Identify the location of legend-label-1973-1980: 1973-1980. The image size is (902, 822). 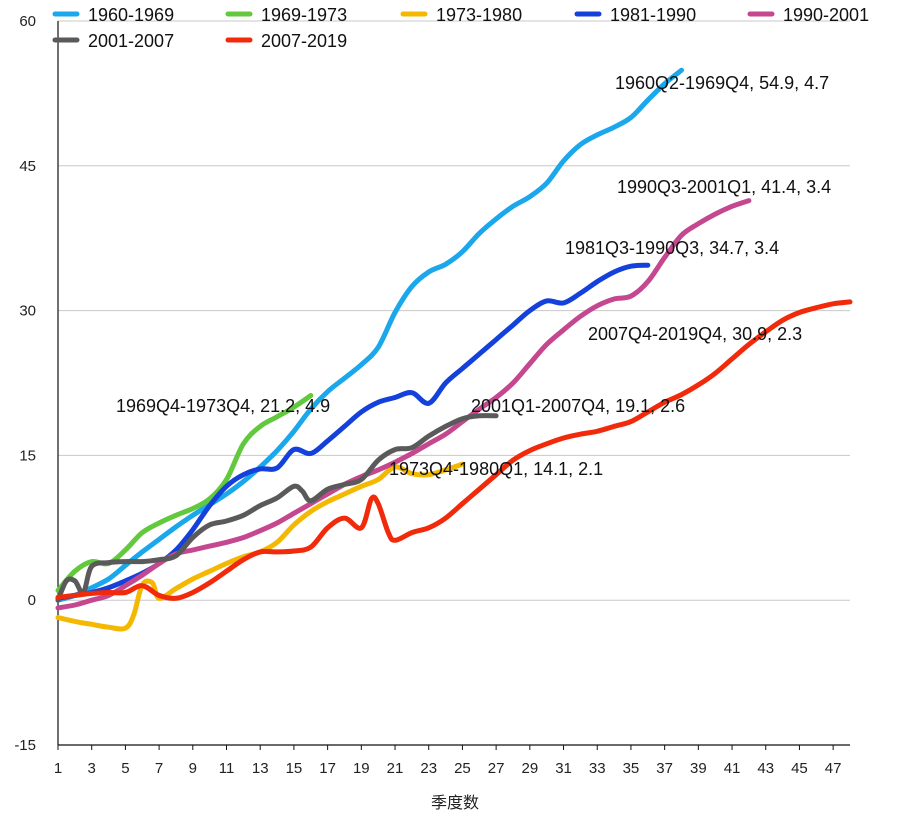
(479, 15).